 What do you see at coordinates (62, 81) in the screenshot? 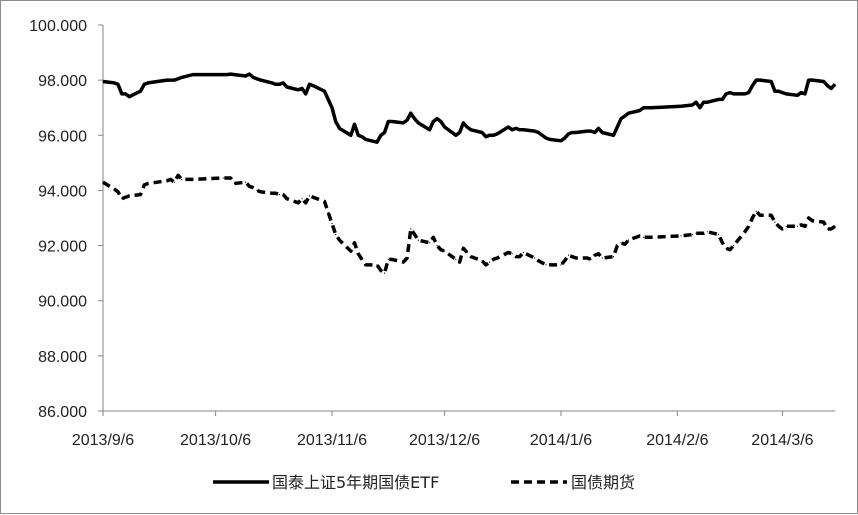
I see `y-tick-label: 98.000` at bounding box center [62, 81].